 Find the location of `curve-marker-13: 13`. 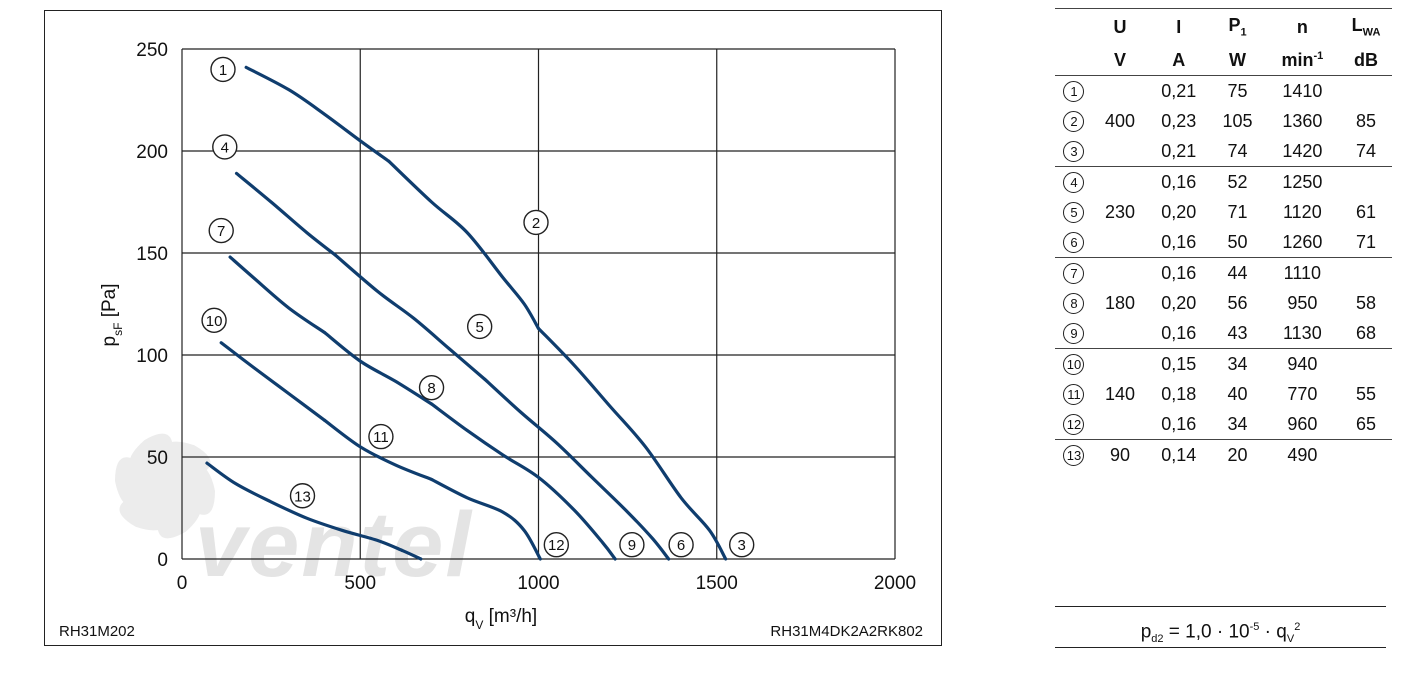

curve-marker-13: 13 is located at coordinates (302, 496).